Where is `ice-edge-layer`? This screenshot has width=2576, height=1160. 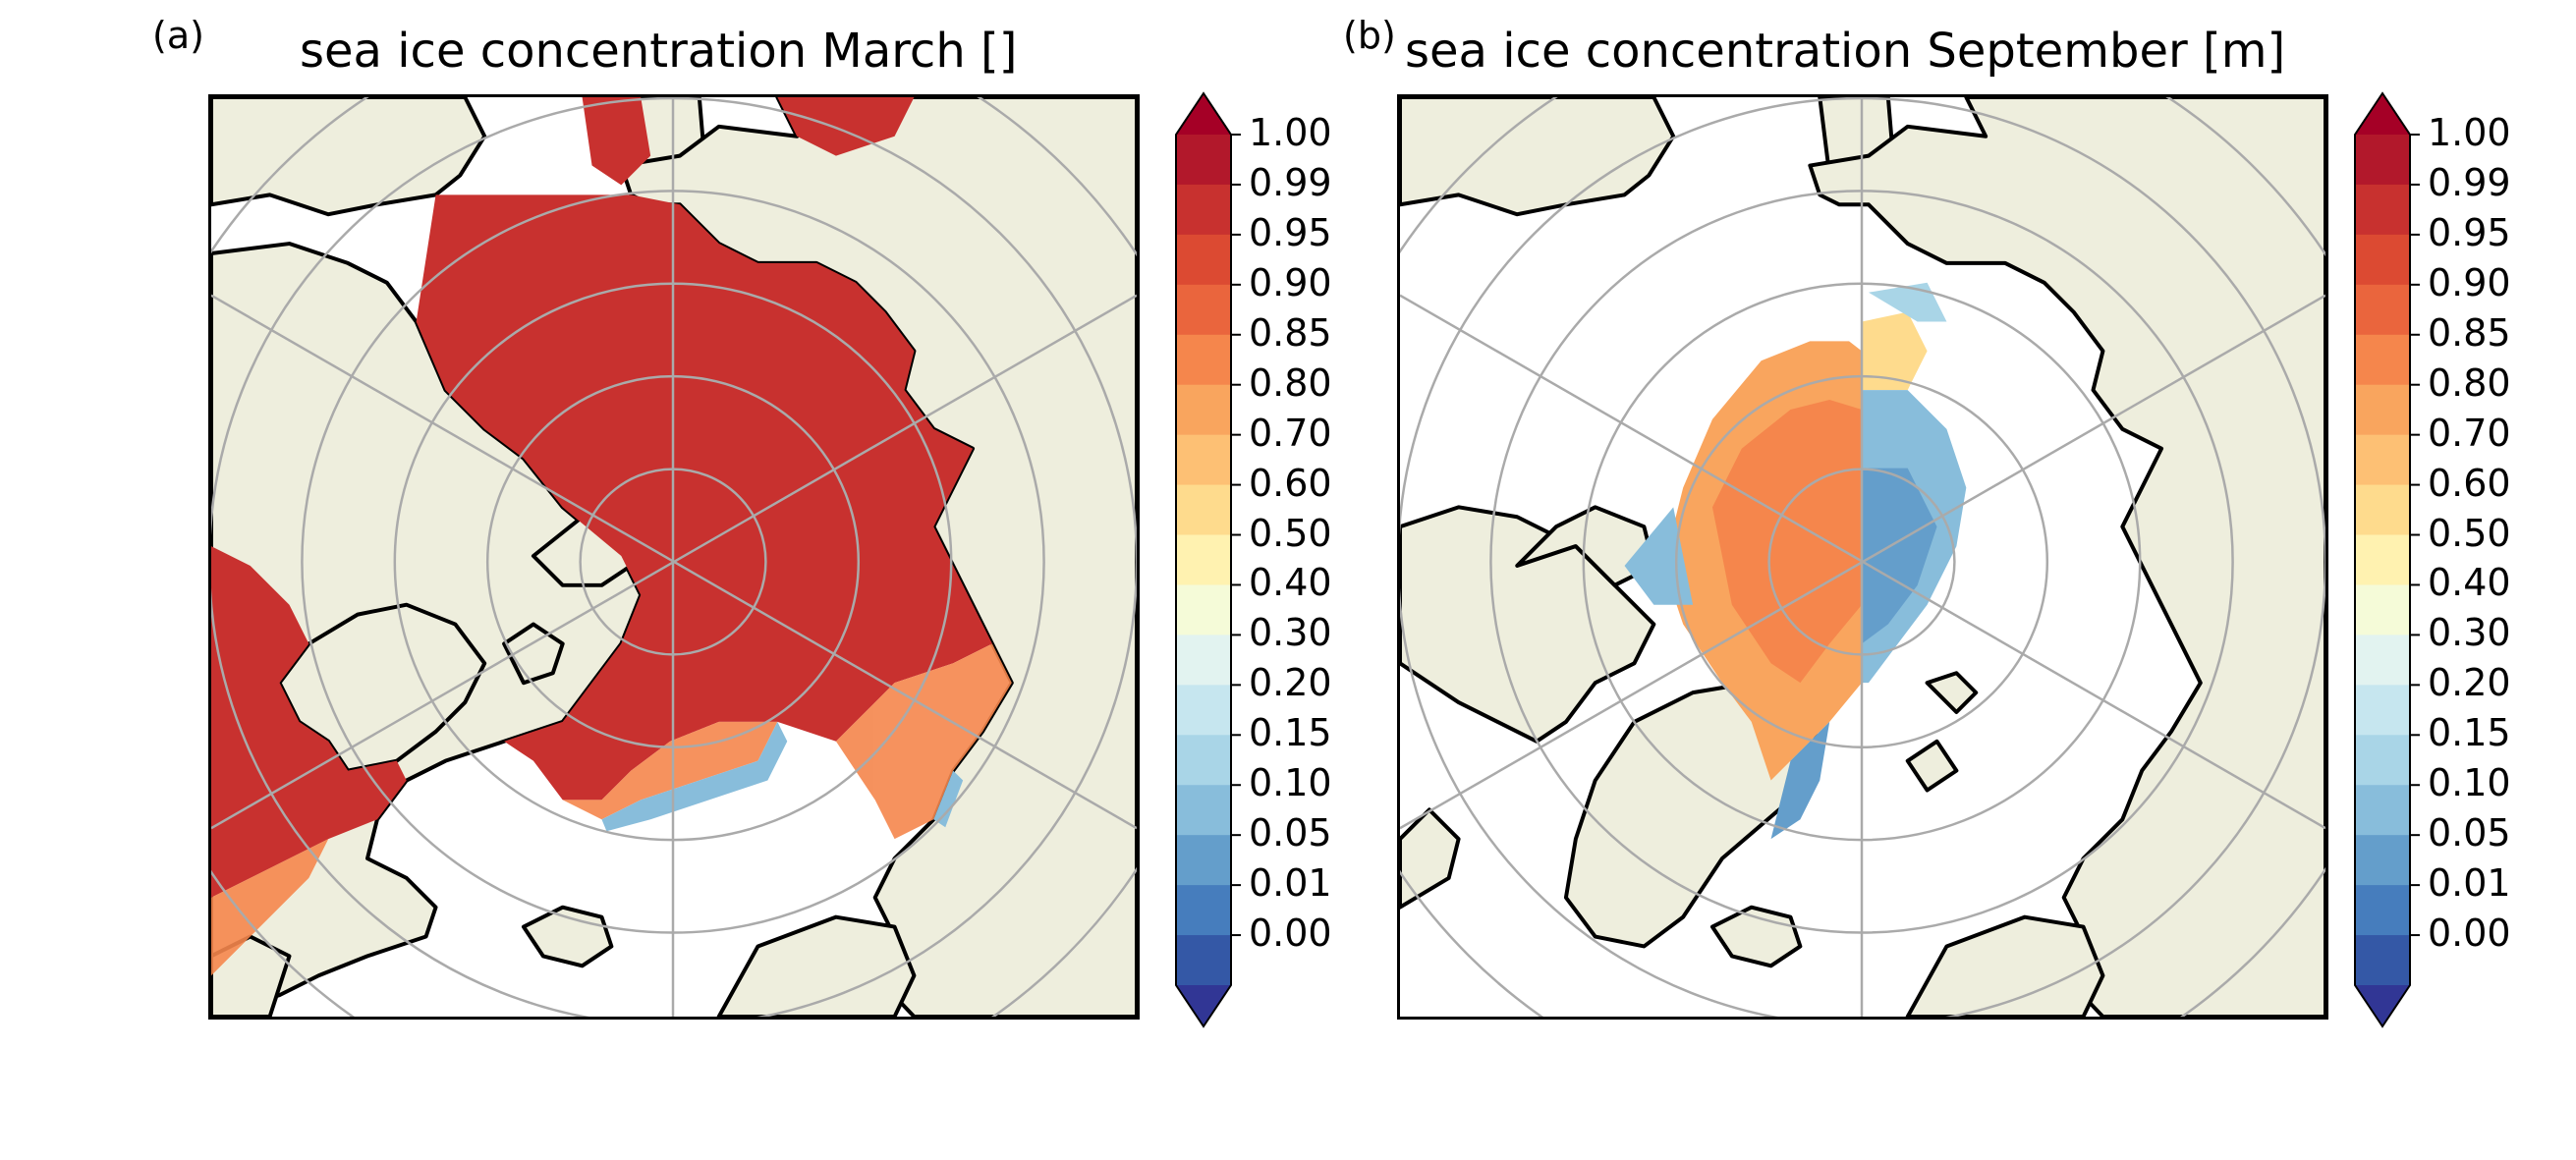 ice-edge-layer is located at coordinates (611, 809).